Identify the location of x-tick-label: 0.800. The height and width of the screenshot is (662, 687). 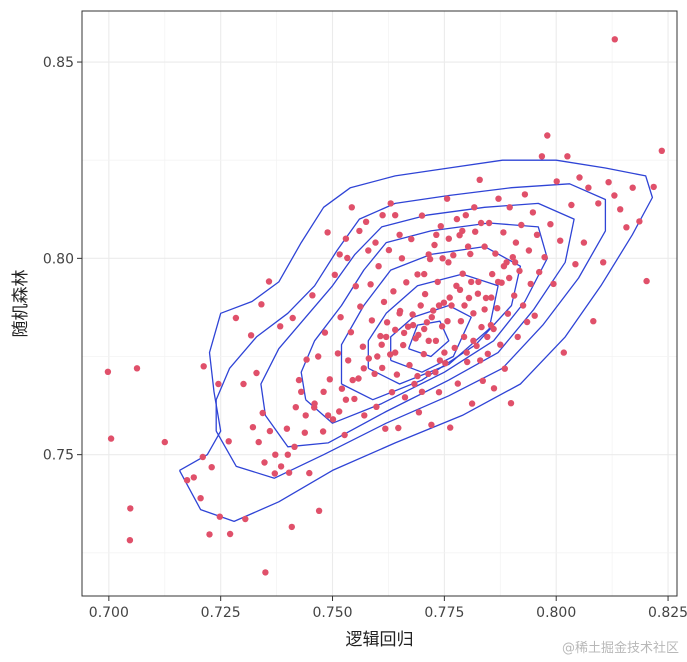
(556, 613).